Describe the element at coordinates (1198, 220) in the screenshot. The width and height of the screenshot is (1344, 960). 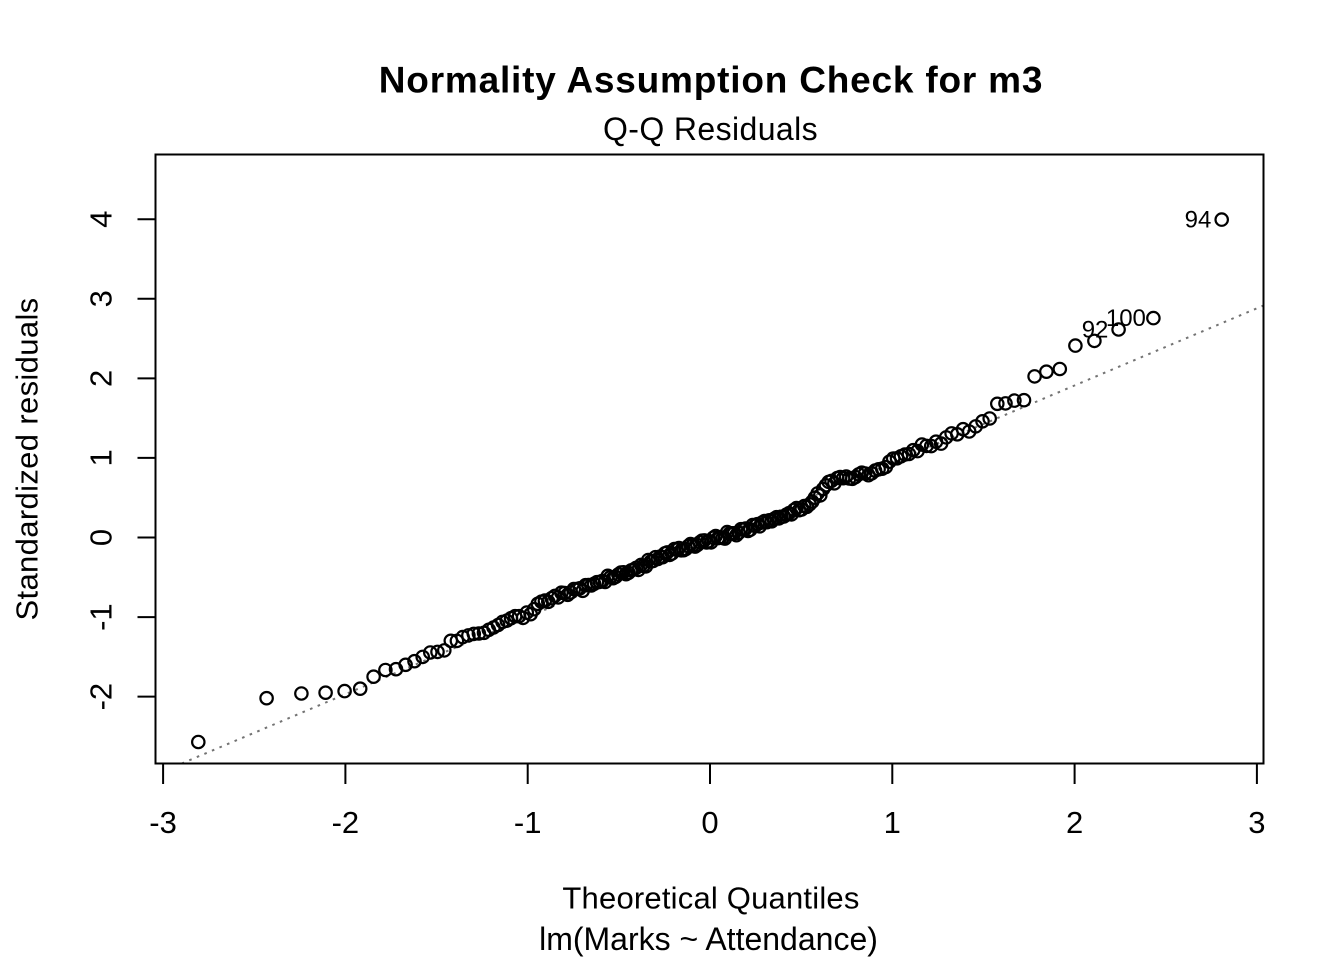
I see `svg-text: 94` at that location.